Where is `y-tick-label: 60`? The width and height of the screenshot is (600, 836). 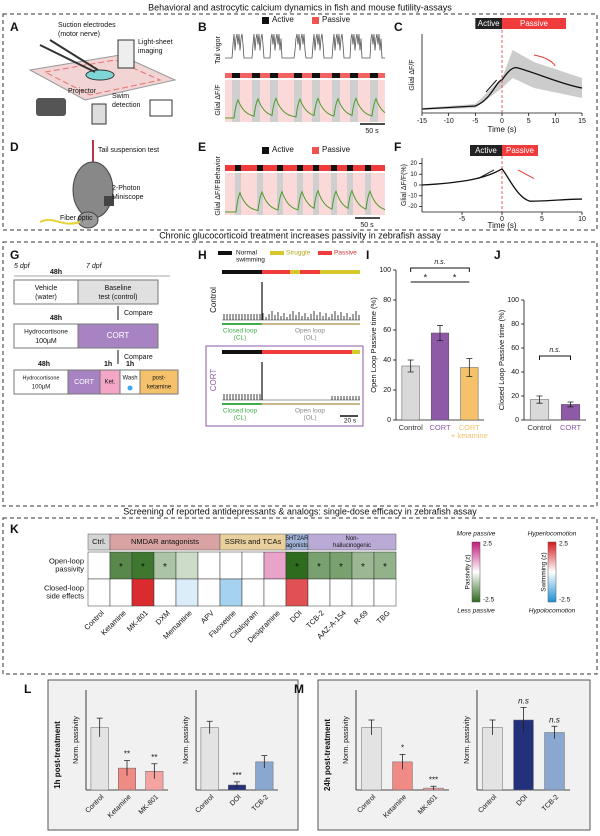
y-tick-label: 60 is located at coordinates (387, 330).